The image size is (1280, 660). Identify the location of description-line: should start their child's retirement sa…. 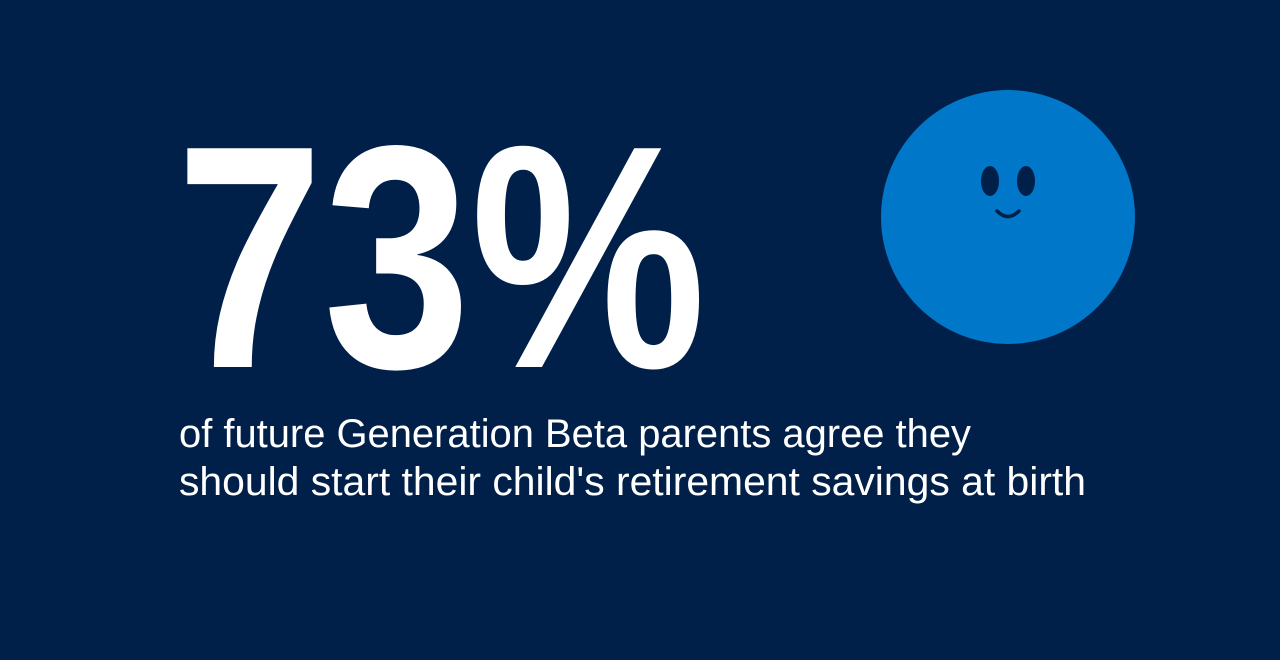
(632, 482).